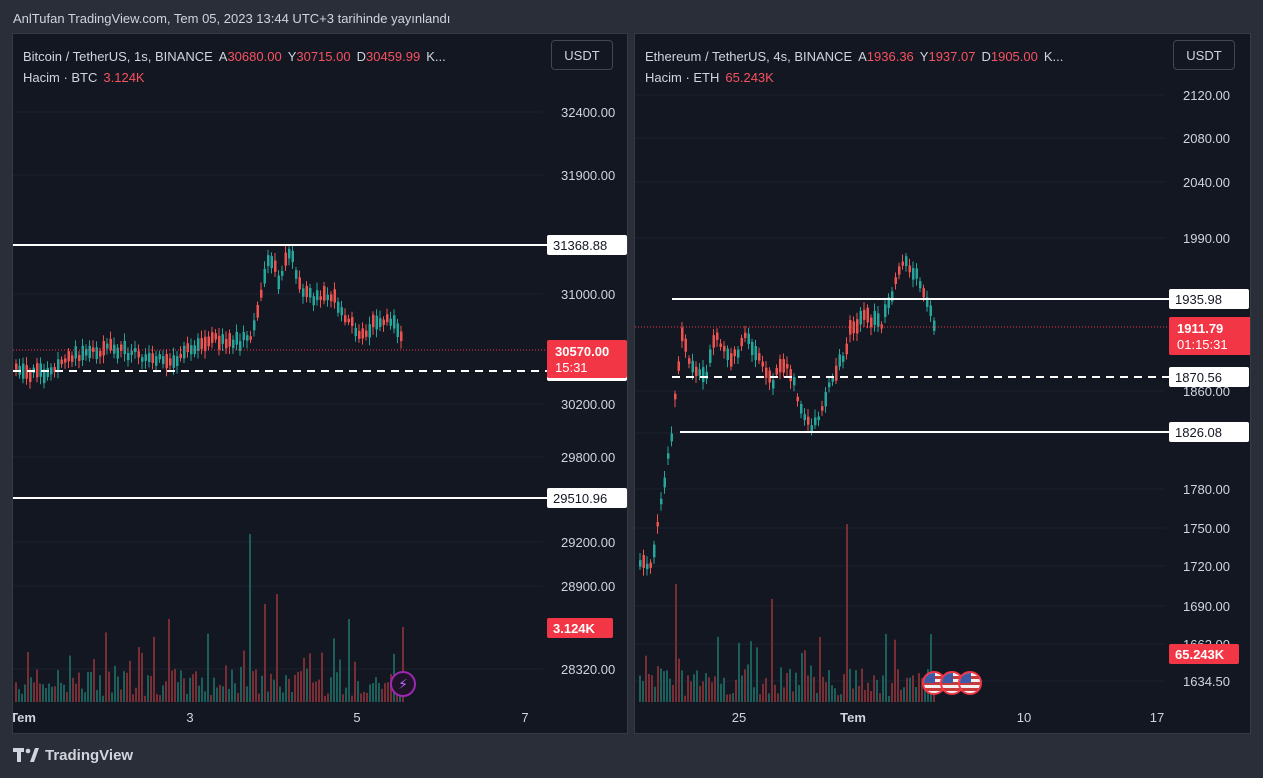  What do you see at coordinates (986, 56) in the screenshot?
I see `eth-low-label: D` at bounding box center [986, 56].